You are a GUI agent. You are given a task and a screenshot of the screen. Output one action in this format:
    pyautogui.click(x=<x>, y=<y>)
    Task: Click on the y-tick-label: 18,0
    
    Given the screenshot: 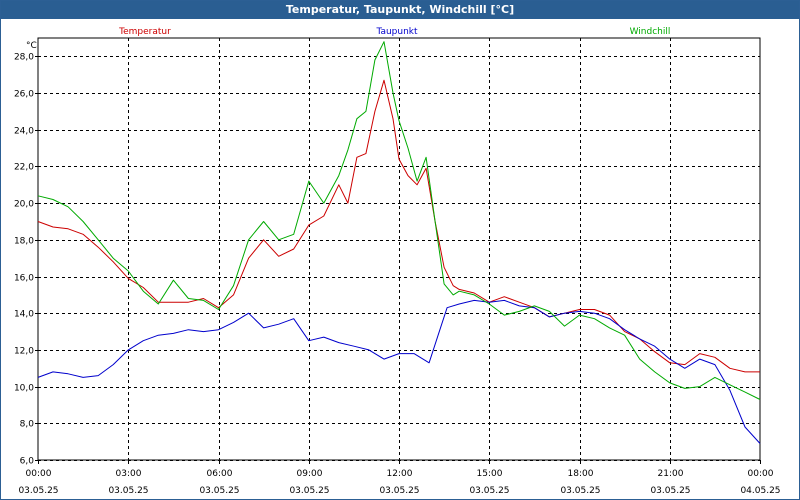 What is the action you would take?
    pyautogui.click(x=24, y=242)
    